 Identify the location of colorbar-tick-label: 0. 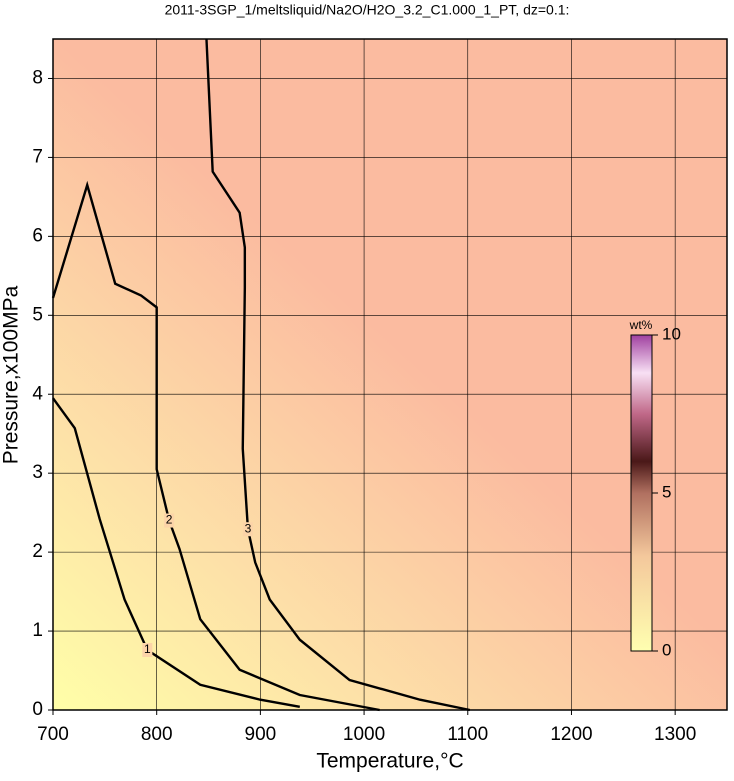
(666, 649).